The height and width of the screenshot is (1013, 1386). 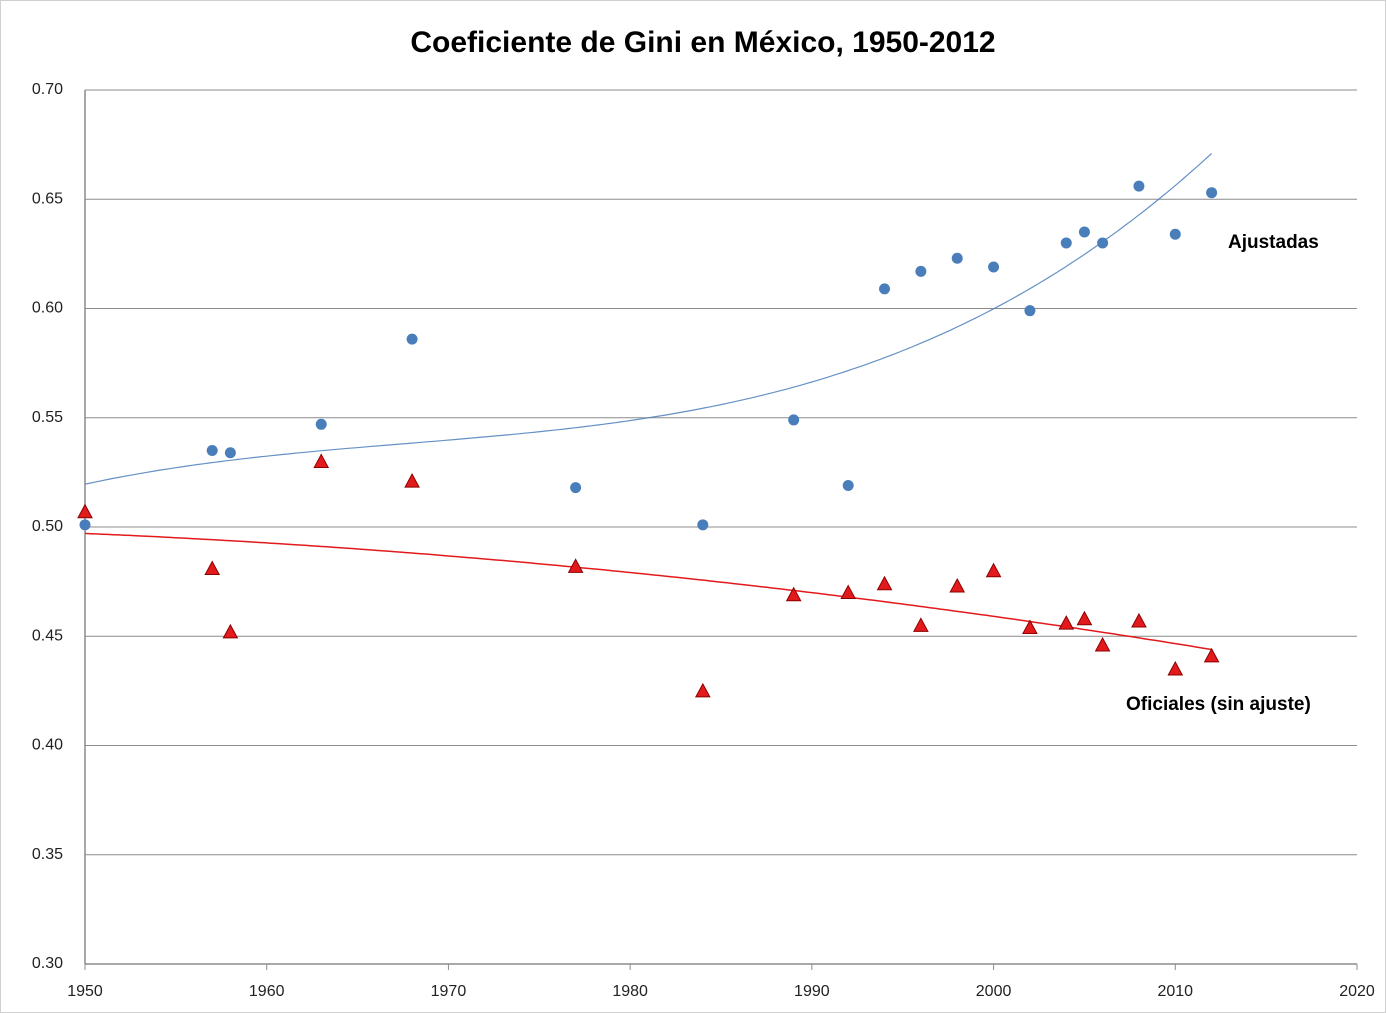 I want to click on x-tick-label: 1990, so click(x=812, y=991).